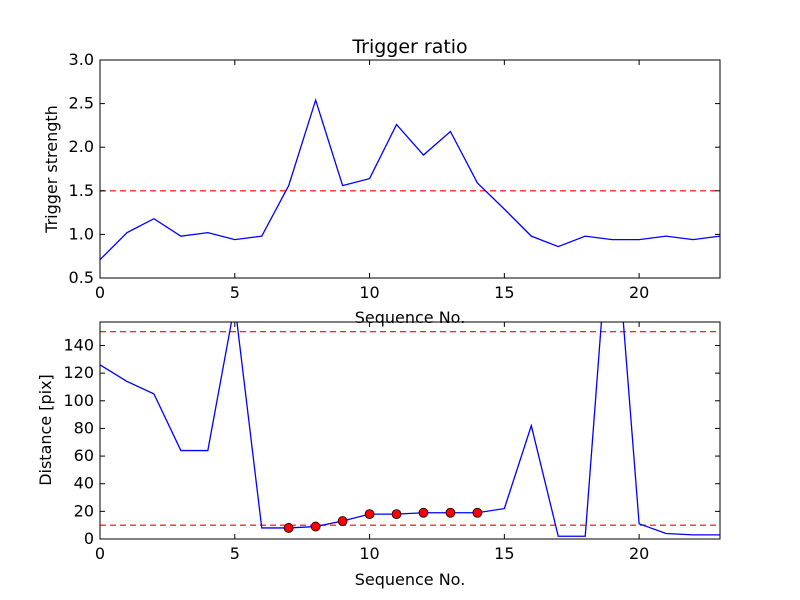  I want to click on bottom-x-tick-label: 20, so click(639, 553).